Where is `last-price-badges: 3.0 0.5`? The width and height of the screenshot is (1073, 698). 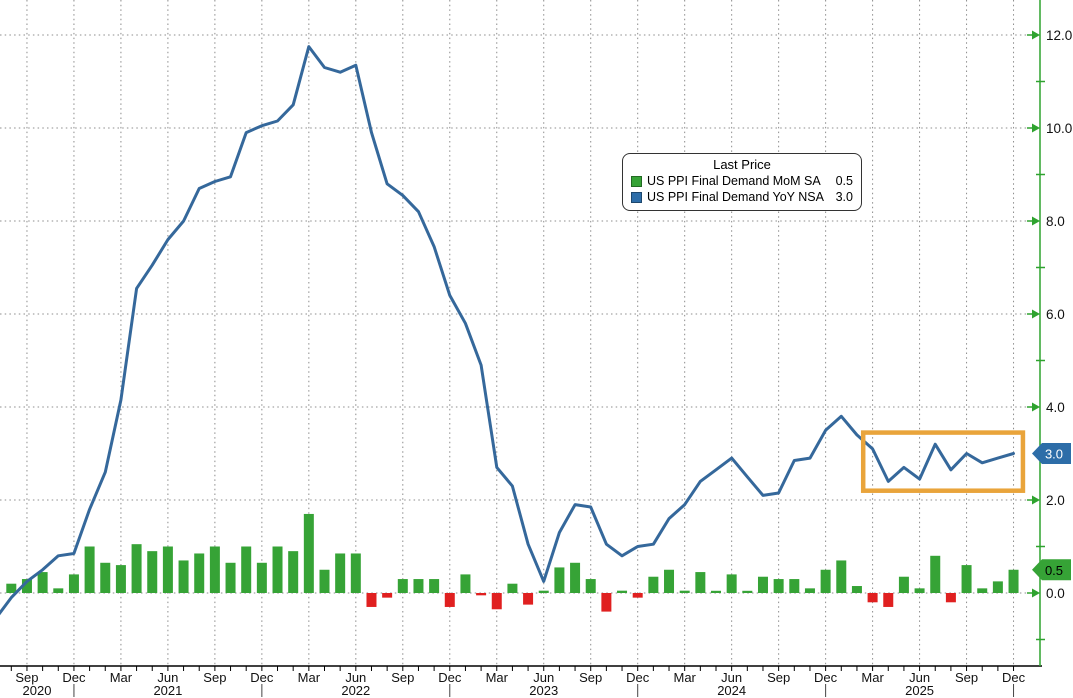 last-price-badges: 3.0 0.5 is located at coordinates (1051, 512).